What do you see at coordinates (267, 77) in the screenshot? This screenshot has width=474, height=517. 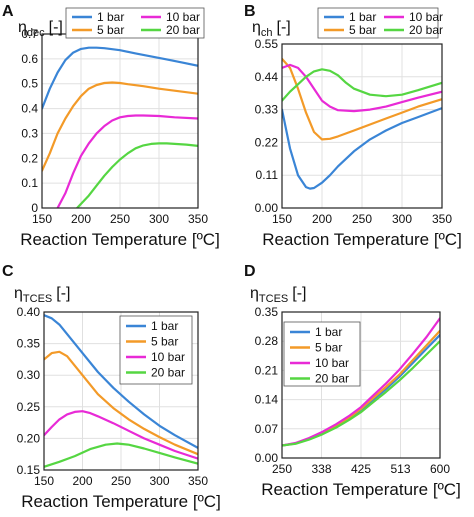 I see `y-tick-label: 0.44` at bounding box center [267, 77].